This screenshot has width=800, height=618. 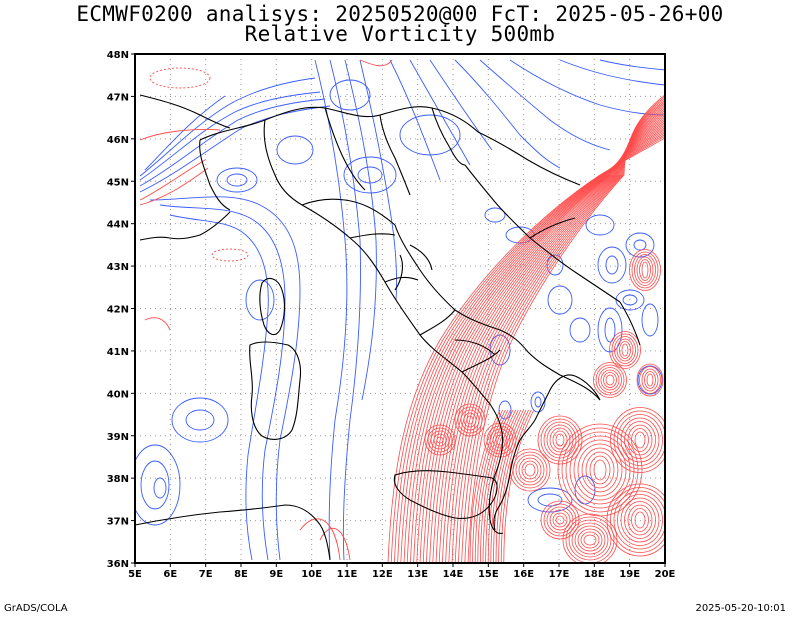 What do you see at coordinates (121, 310) in the screenshot?
I see `latitude-axis: 48N 47N 46N 45N 44N 43N 42N 41N 40N 39N 38N 37N 36N` at bounding box center [121, 310].